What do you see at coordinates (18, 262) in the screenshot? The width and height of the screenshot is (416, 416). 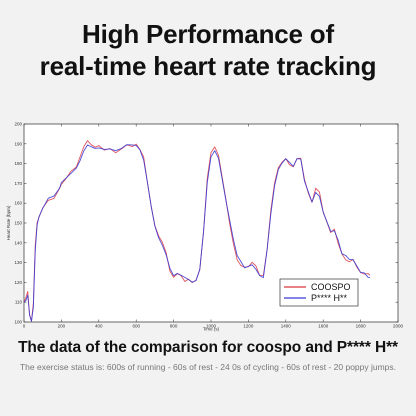 I see `y-tick-label: 130` at bounding box center [18, 262].